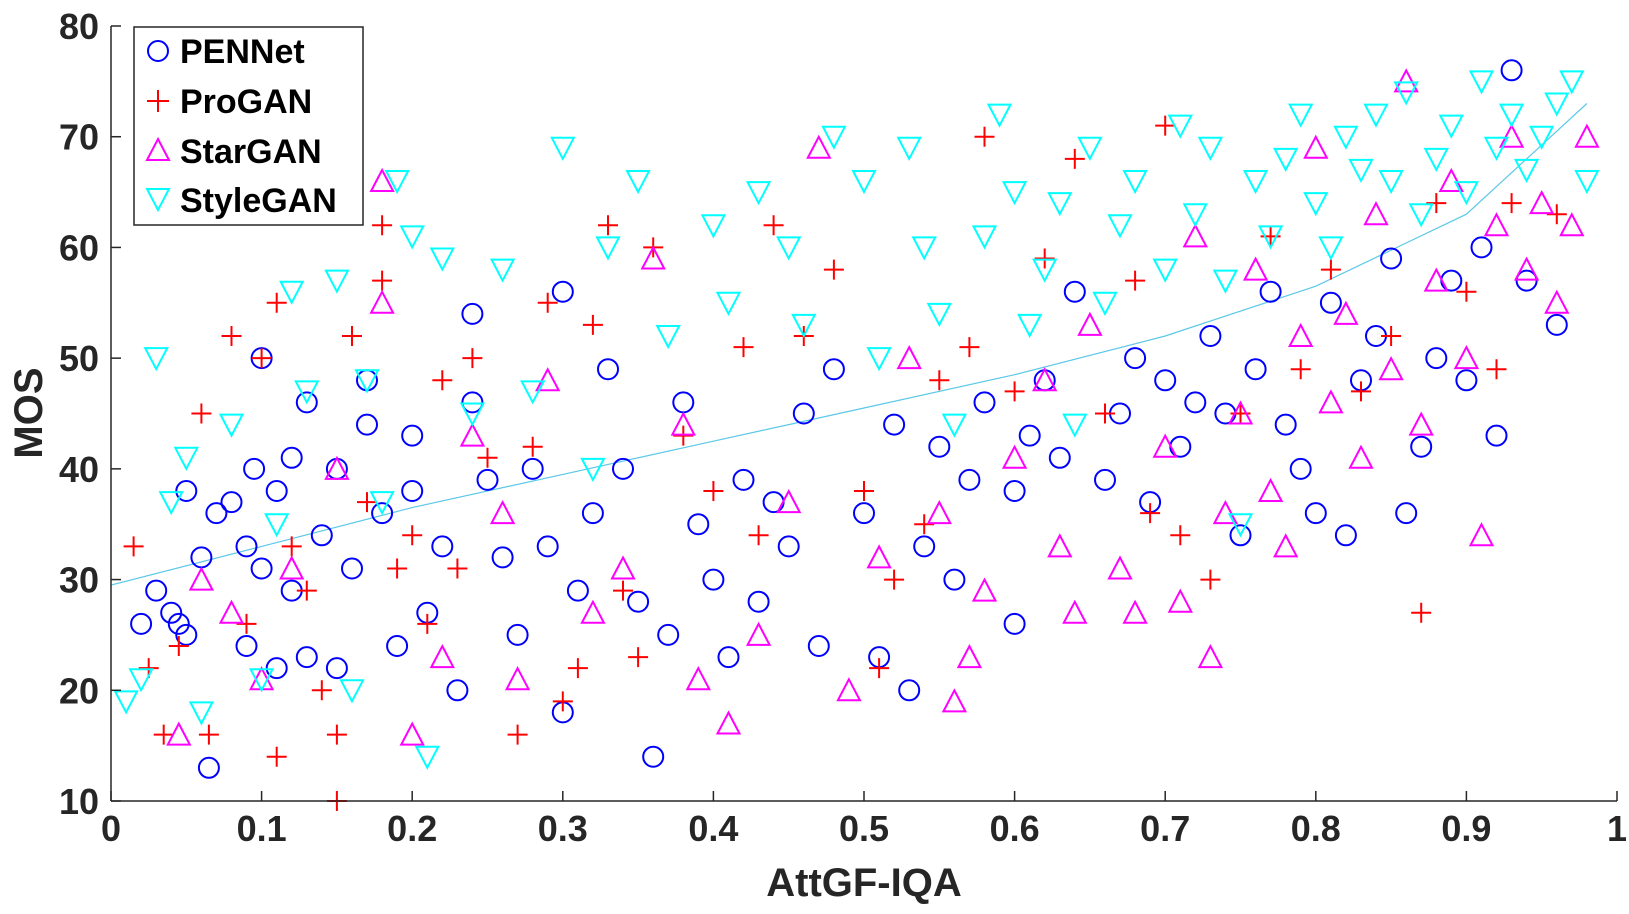  What do you see at coordinates (251, 152) in the screenshot?
I see `legend-label-stargan: StarGAN` at bounding box center [251, 152].